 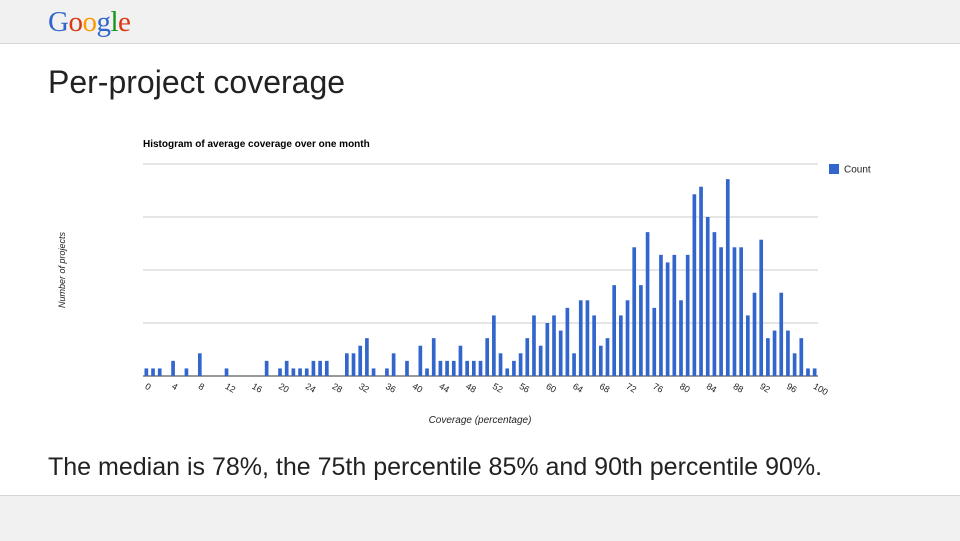 What do you see at coordinates (284, 388) in the screenshot?
I see `x-tick-label: 20` at bounding box center [284, 388].